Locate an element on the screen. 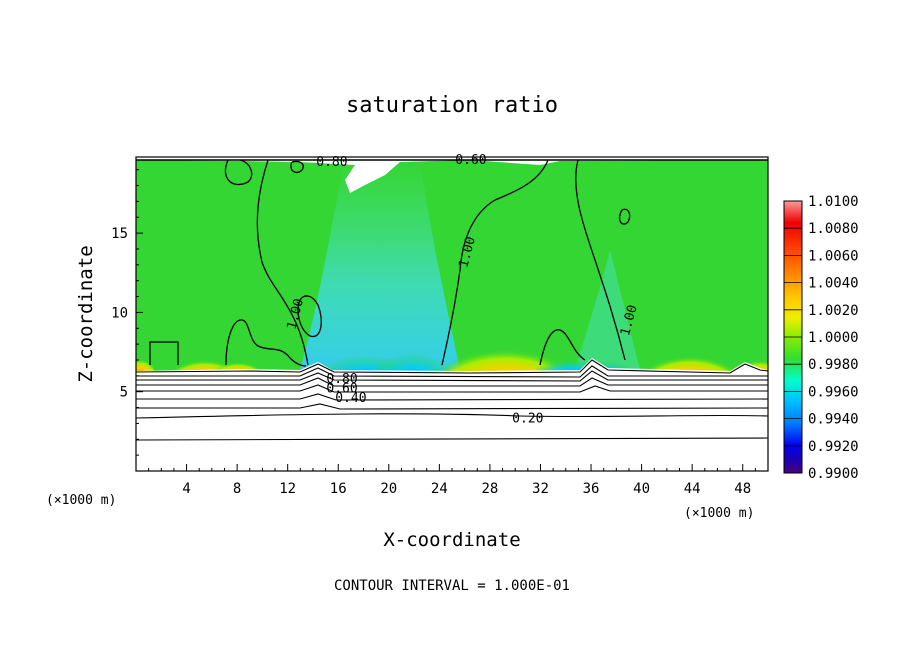 This screenshot has height=654, width=904. colorbar-label: 1.0080 is located at coordinates (833, 229).